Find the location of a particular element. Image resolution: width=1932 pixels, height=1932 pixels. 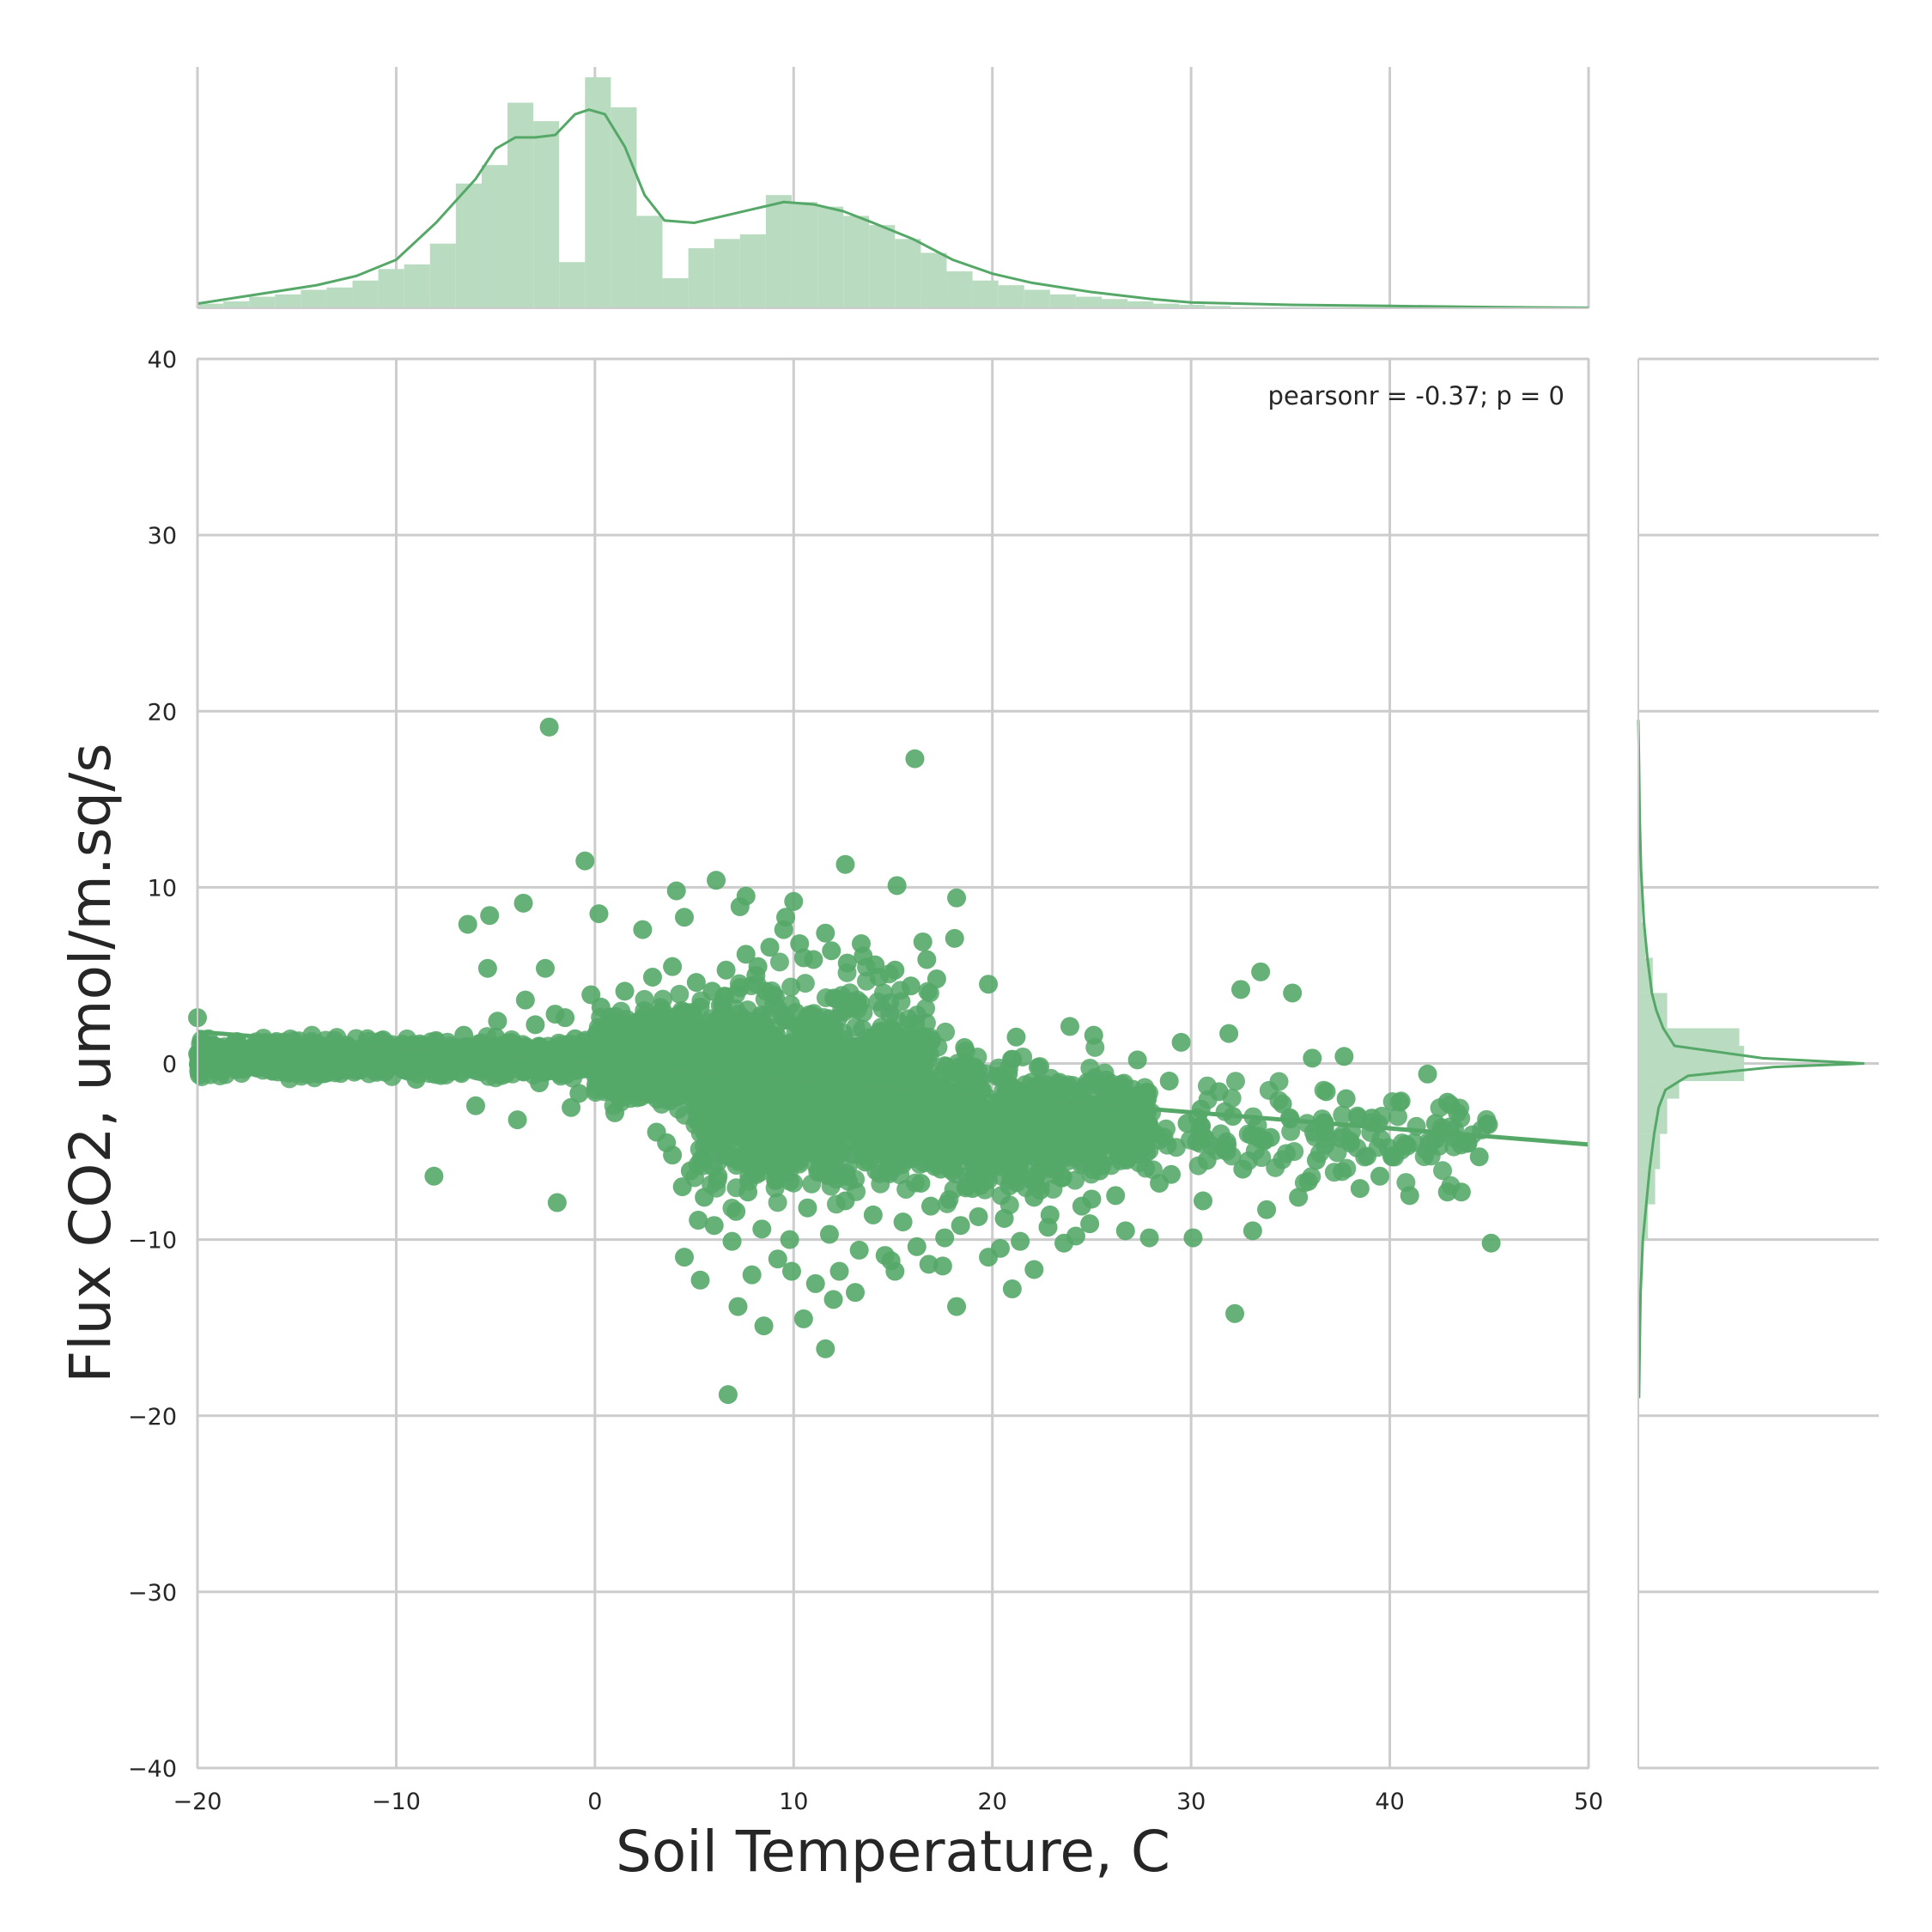

right-marginal-kde-line is located at coordinates (1751, 1060).